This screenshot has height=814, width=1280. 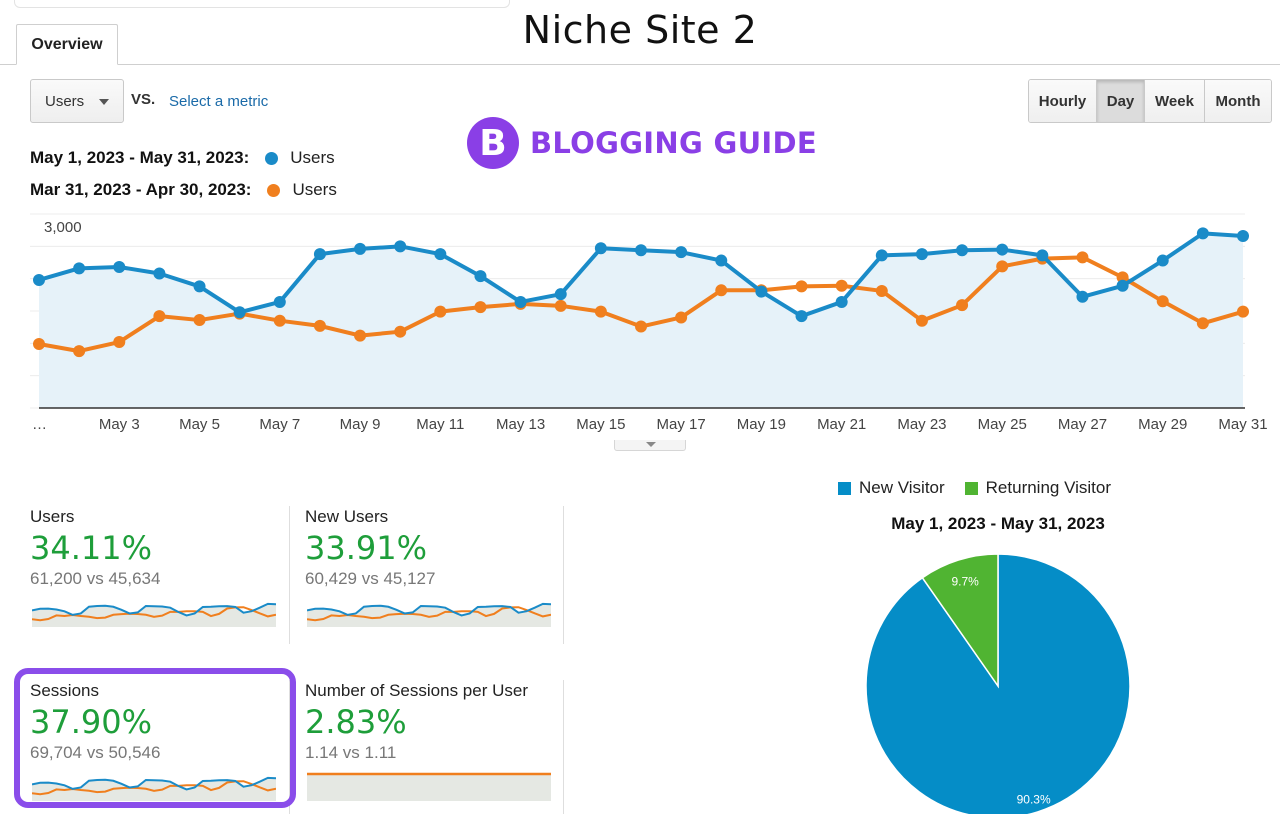 What do you see at coordinates (416, 690) in the screenshot?
I see `kpi-label: Number of Sessions per User` at bounding box center [416, 690].